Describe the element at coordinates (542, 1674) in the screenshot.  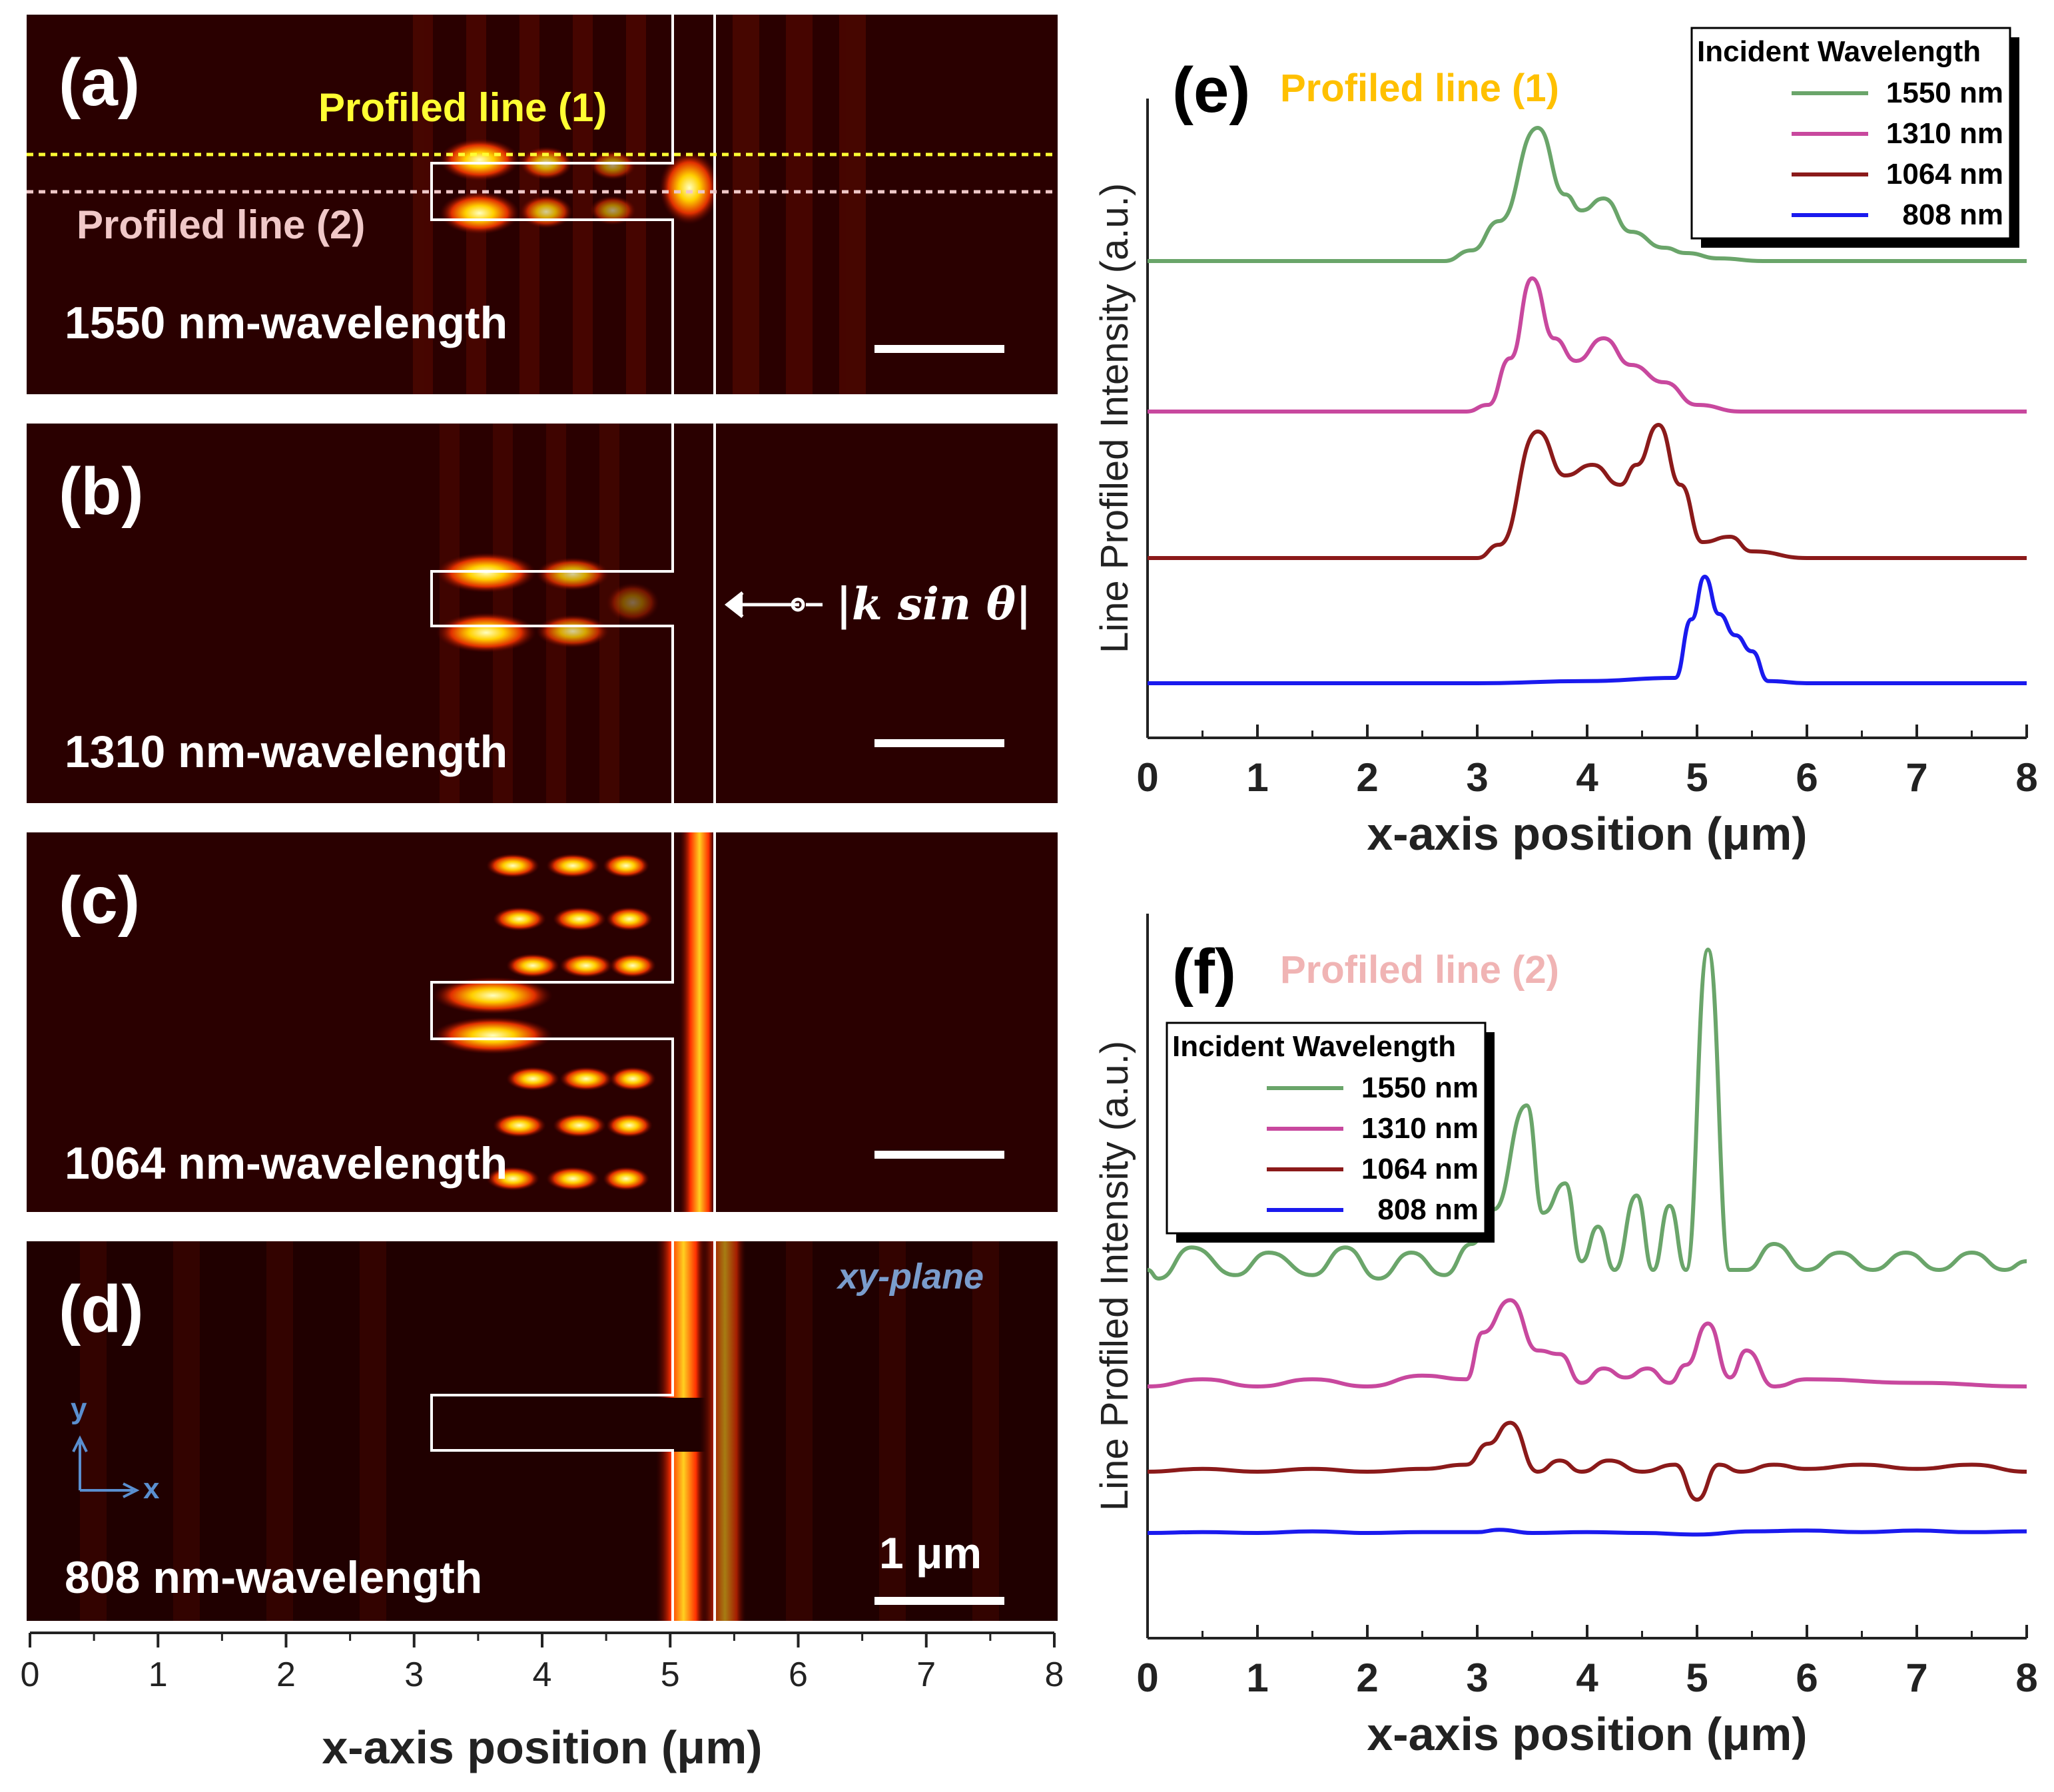
I see `left-axis-tick-label: 4` at that location.